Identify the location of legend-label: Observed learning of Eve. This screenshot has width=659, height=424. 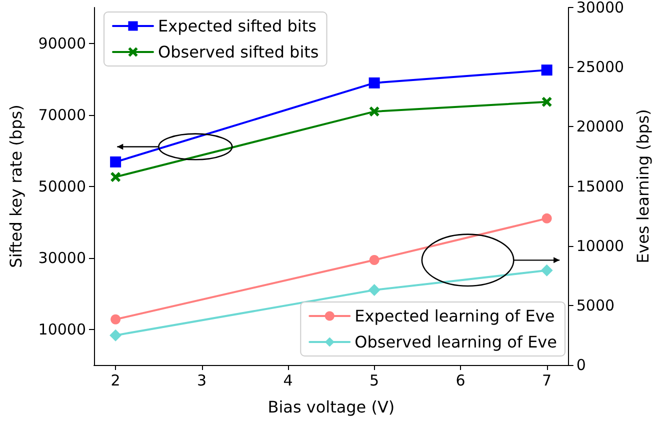
(456, 342).